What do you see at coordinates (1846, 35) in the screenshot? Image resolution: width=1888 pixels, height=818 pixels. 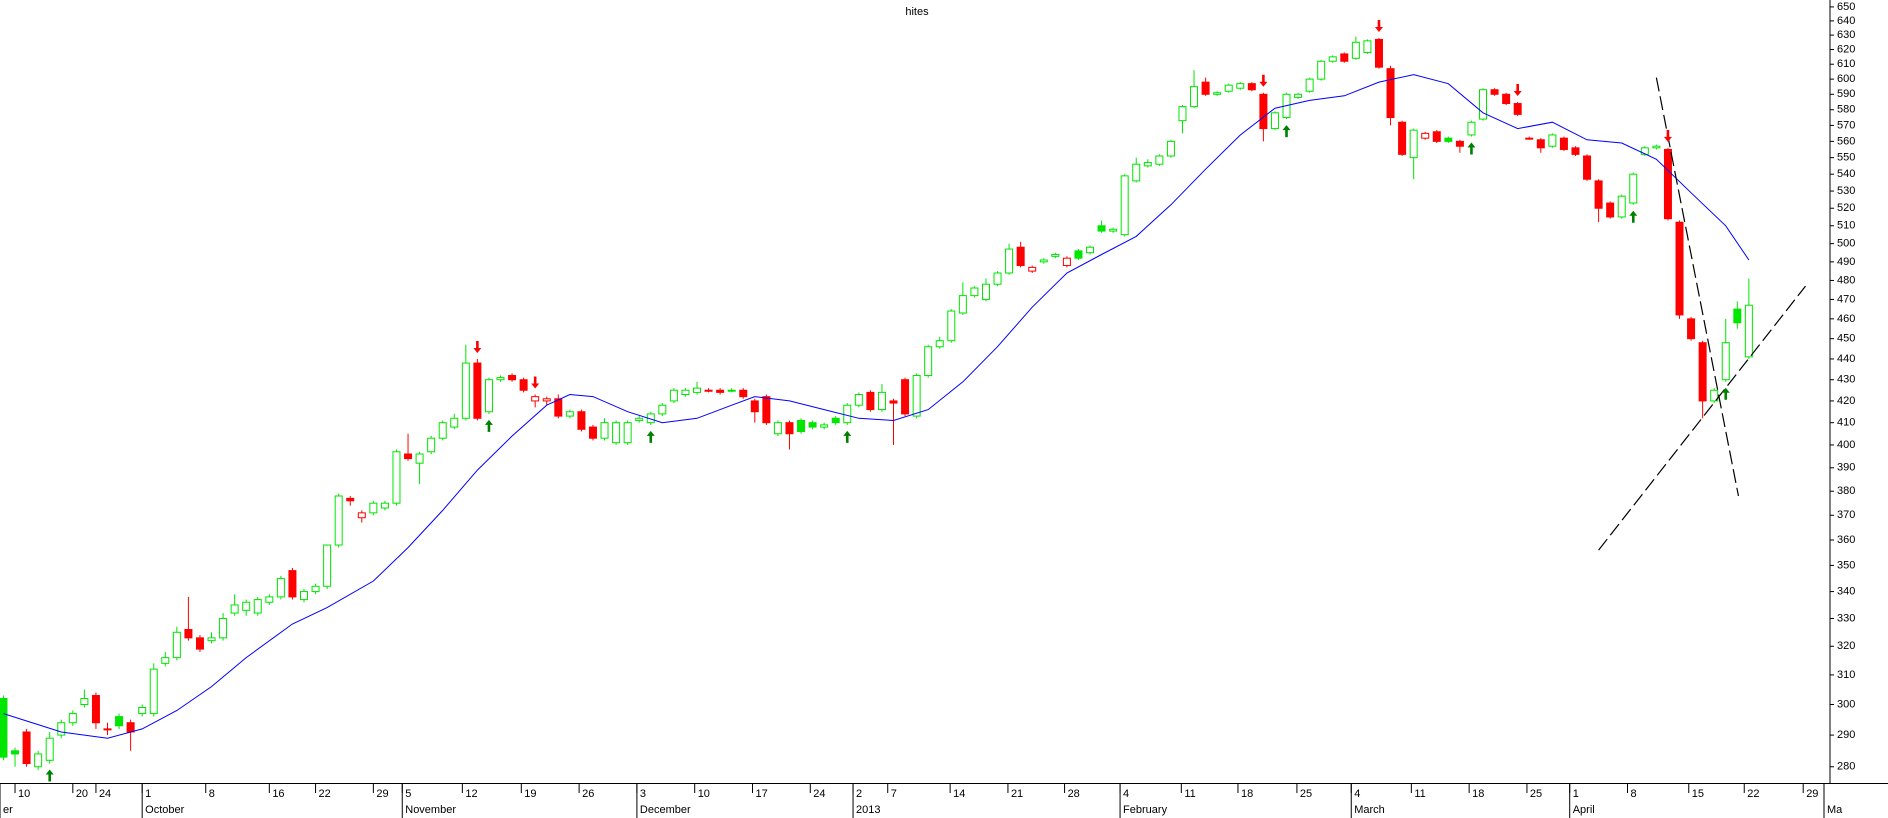 I see `y-tick-label: 630` at bounding box center [1846, 35].